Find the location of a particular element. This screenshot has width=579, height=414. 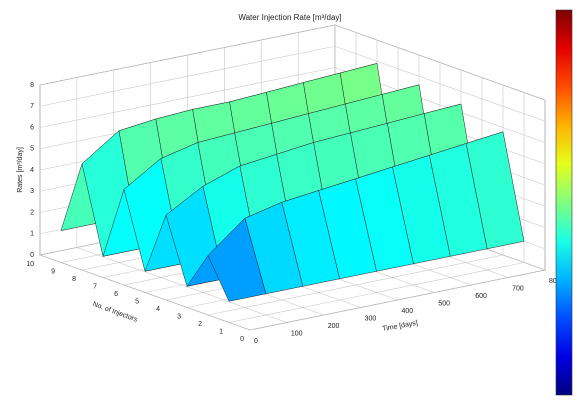

y-tick-label: 8 is located at coordinates (74, 279).